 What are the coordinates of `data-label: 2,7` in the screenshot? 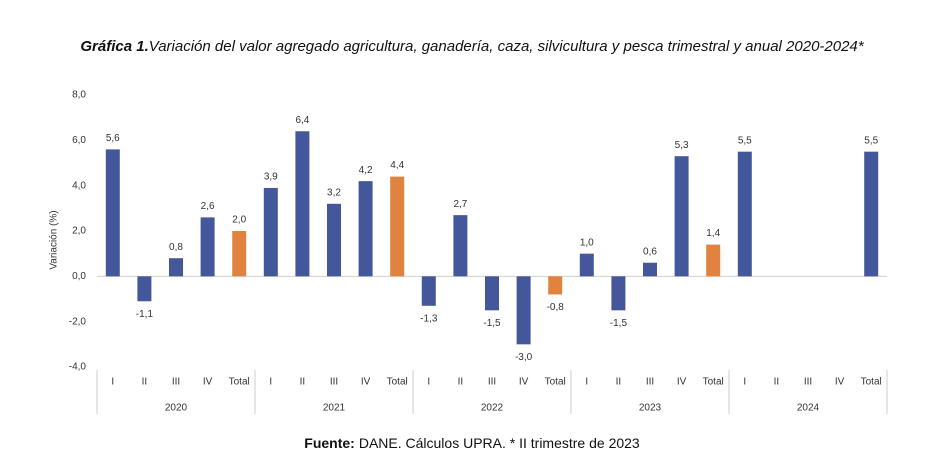 It's located at (460, 204).